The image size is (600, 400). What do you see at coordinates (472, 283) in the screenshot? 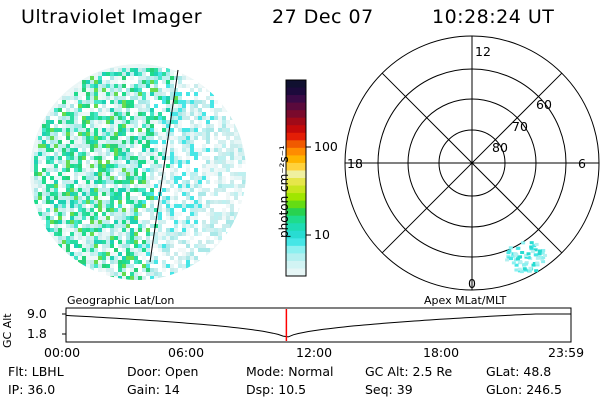
I see `mlt-label-0: 0` at bounding box center [472, 283].